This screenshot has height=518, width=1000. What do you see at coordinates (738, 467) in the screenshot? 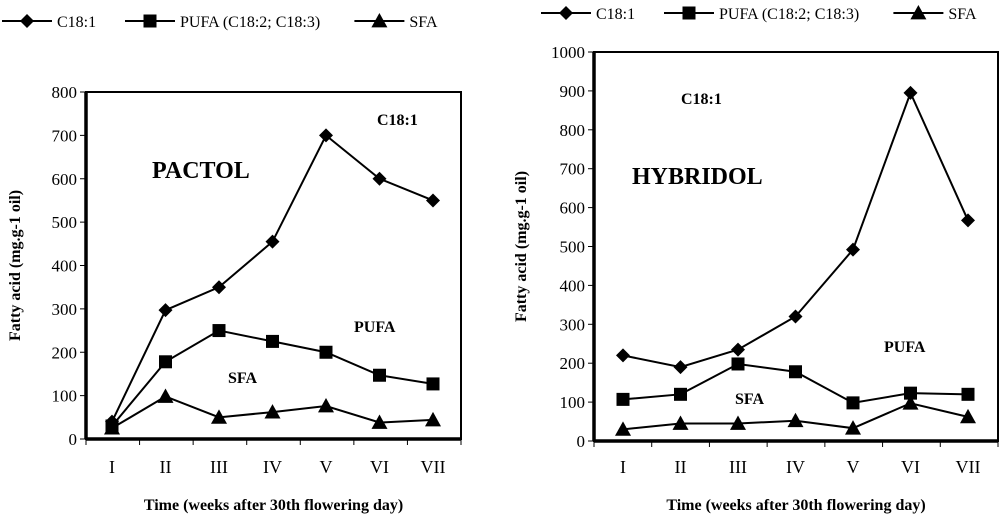
I see `x-tick-label: III` at bounding box center [738, 467].